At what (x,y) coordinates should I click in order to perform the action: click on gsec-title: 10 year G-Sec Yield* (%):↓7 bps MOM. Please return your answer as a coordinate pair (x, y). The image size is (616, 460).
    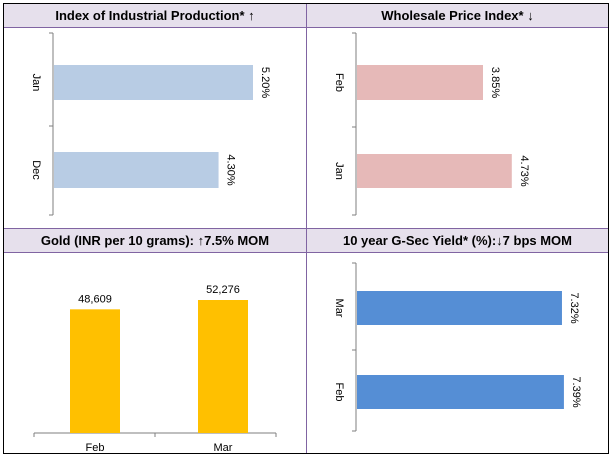
    Looking at the image, I should click on (457, 241).